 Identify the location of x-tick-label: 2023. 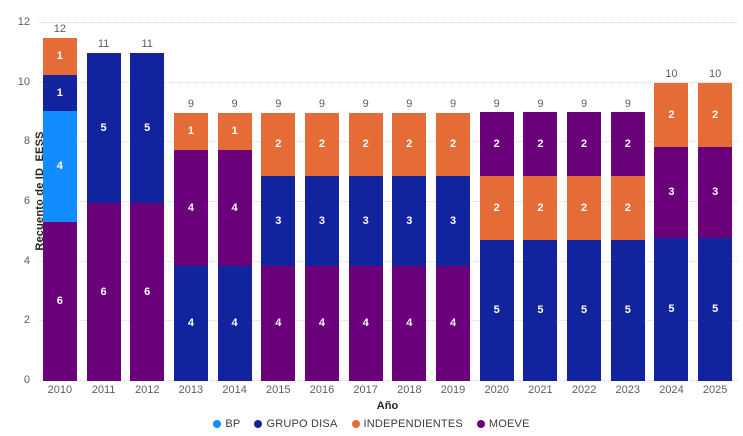
(628, 390).